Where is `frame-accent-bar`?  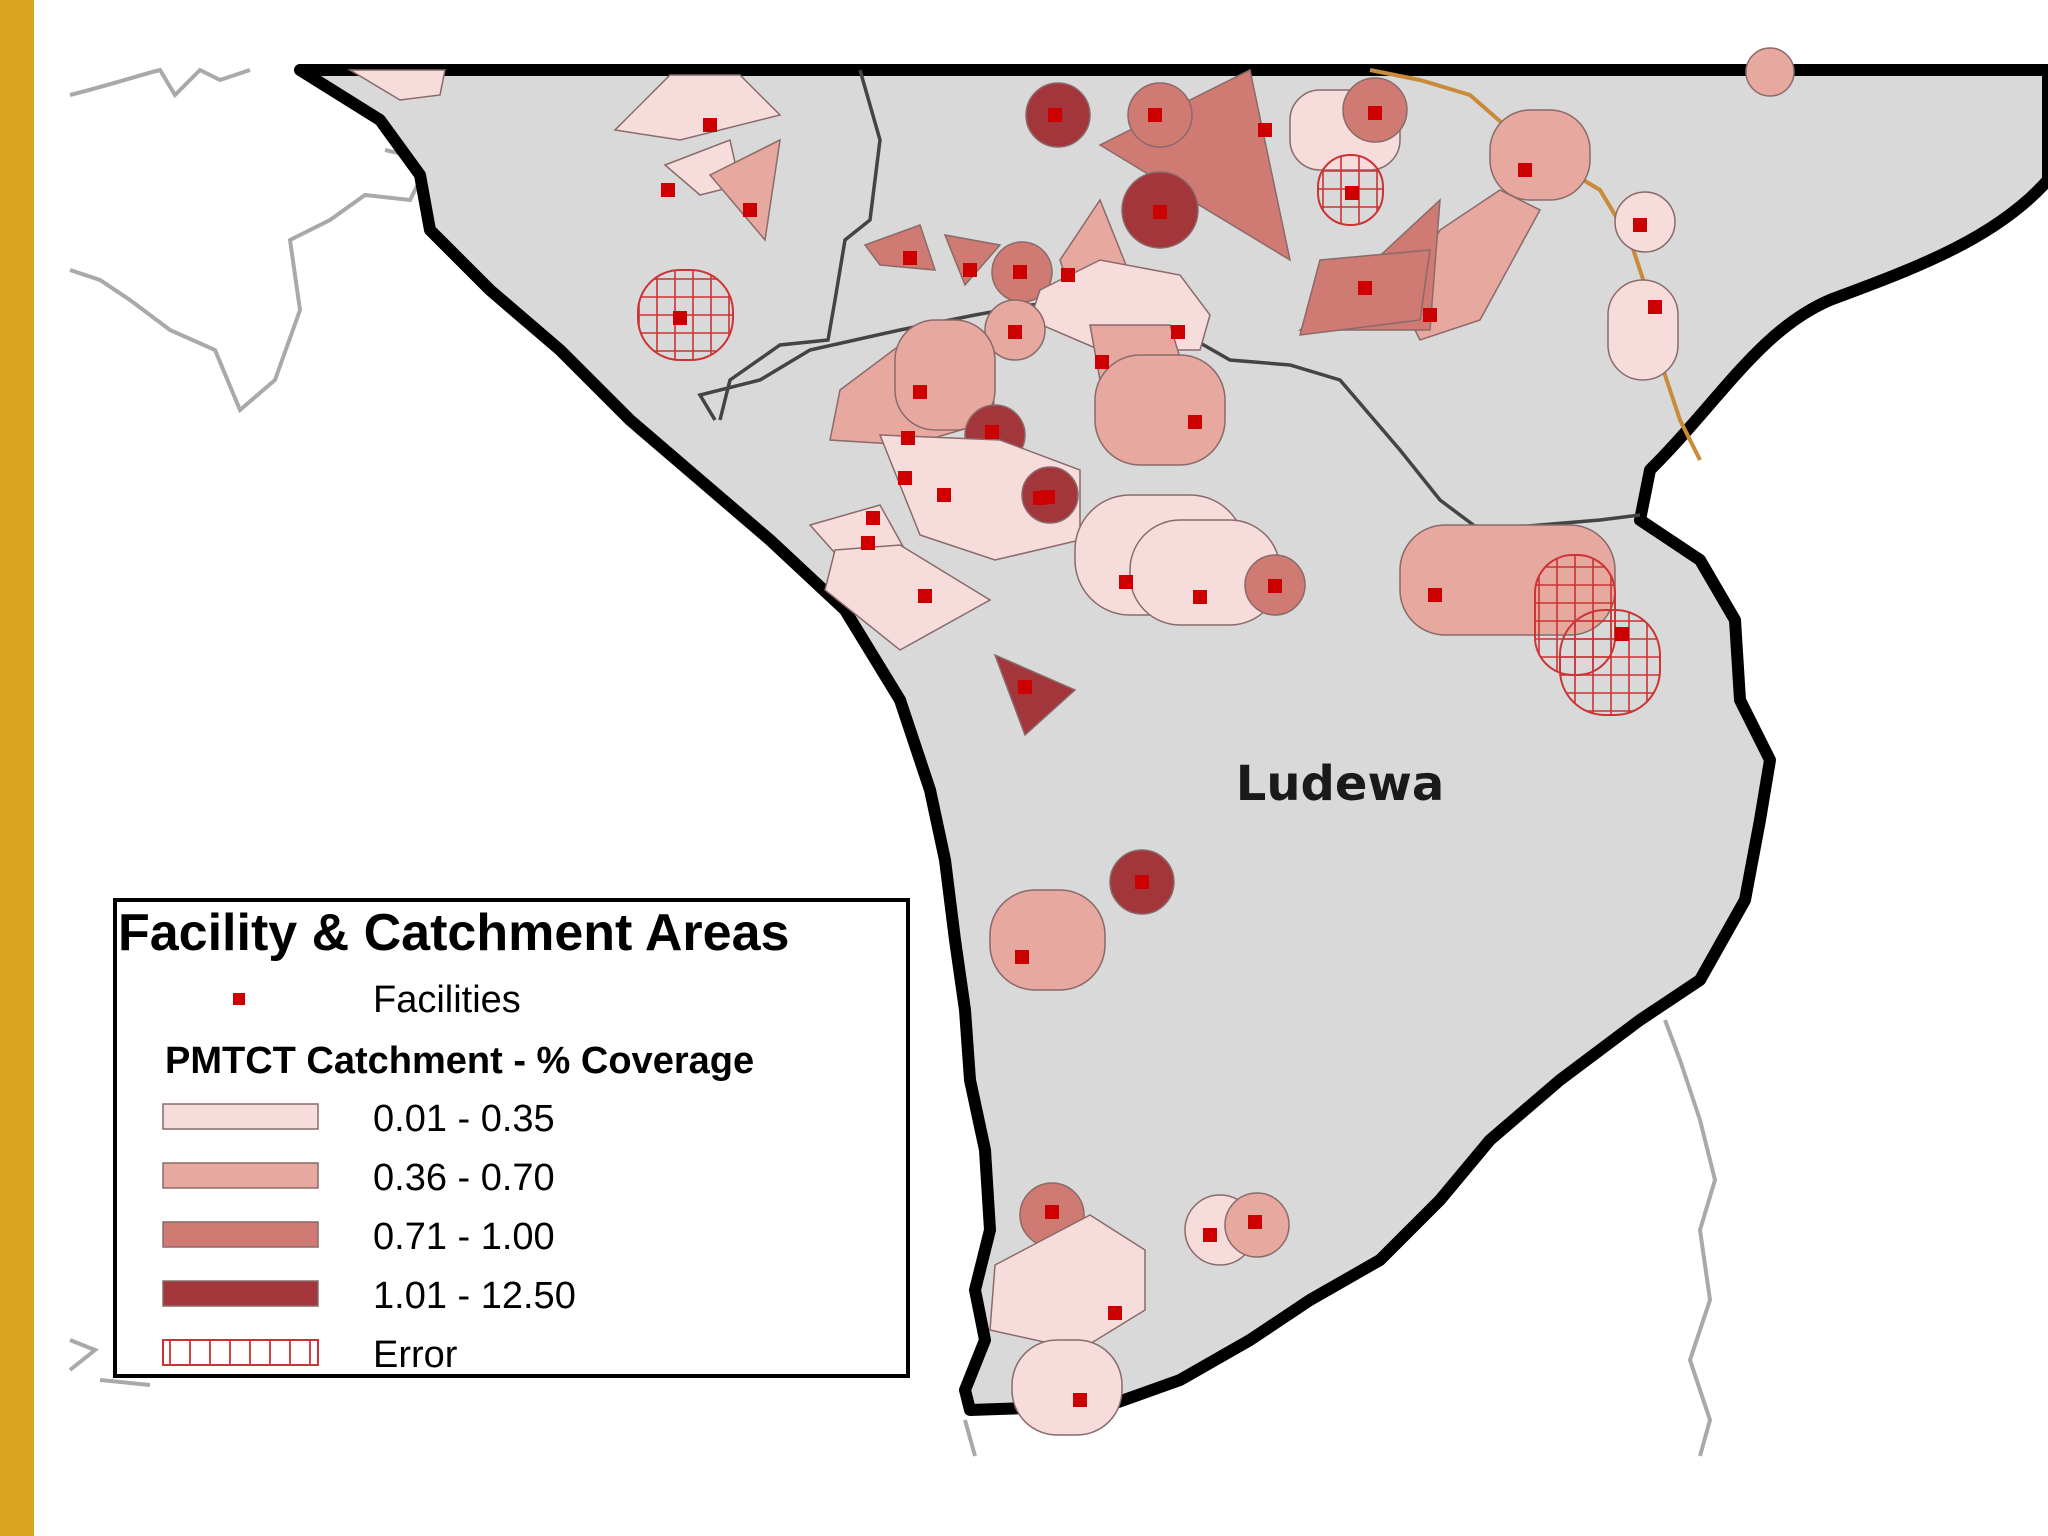 frame-accent-bar is located at coordinates (17, 768).